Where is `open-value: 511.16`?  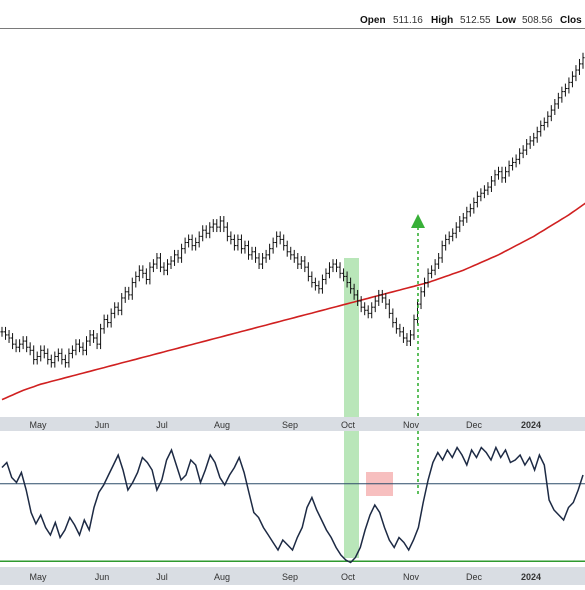
open-value: 511.16 is located at coordinates (408, 20).